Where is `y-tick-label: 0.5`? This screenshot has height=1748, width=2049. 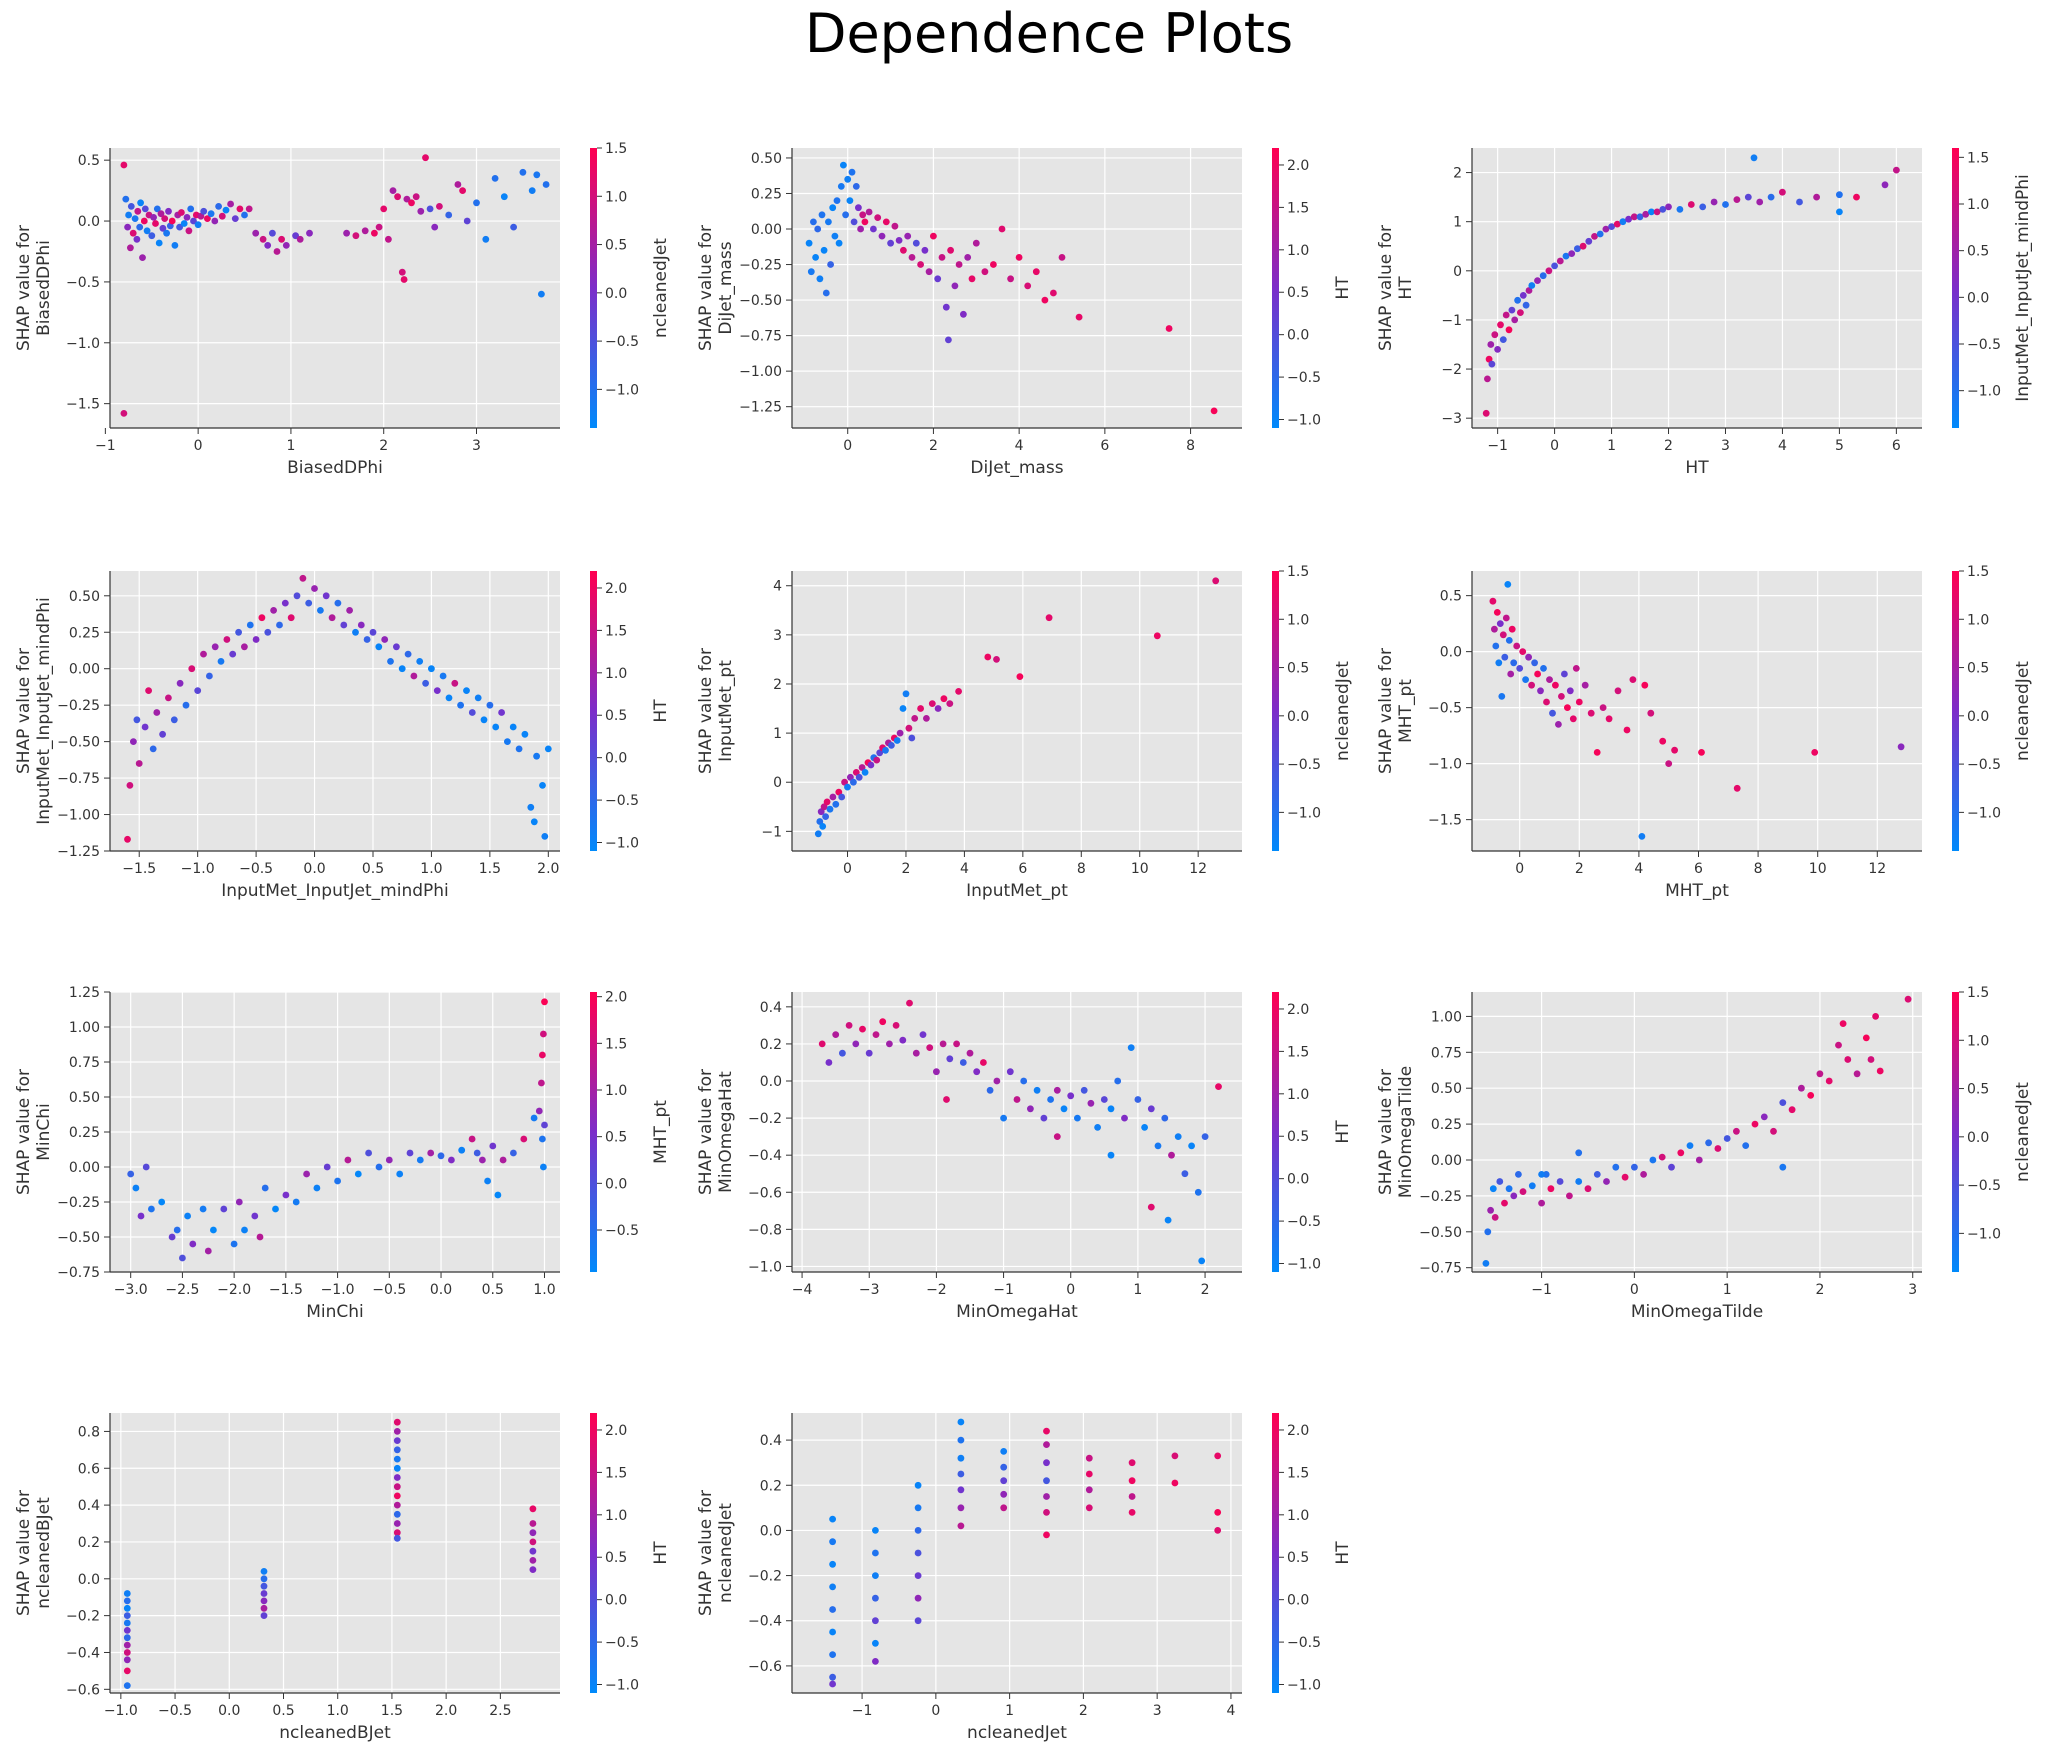
y-tick-label: 0.5 is located at coordinates (1451, 597).